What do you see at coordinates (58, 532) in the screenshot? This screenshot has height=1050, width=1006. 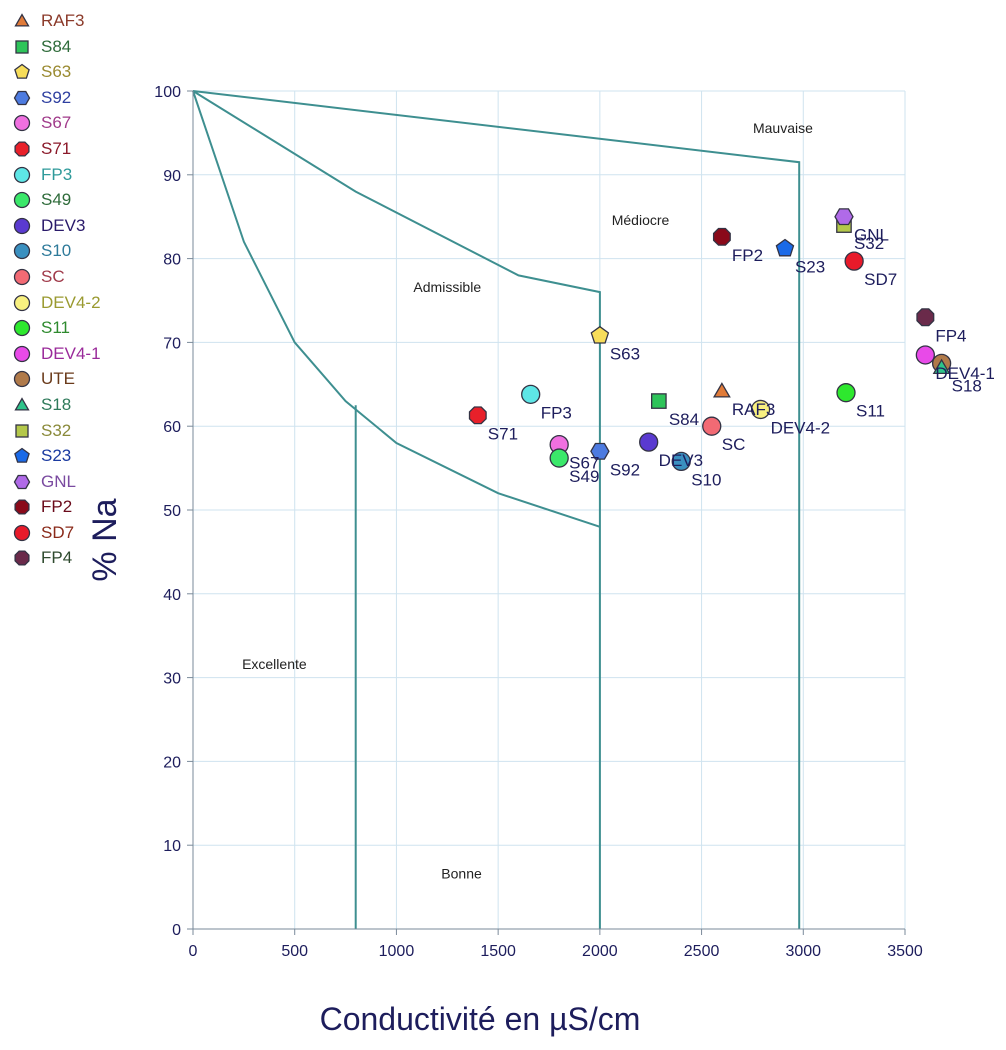 I see `legend-label: SD7` at bounding box center [58, 532].